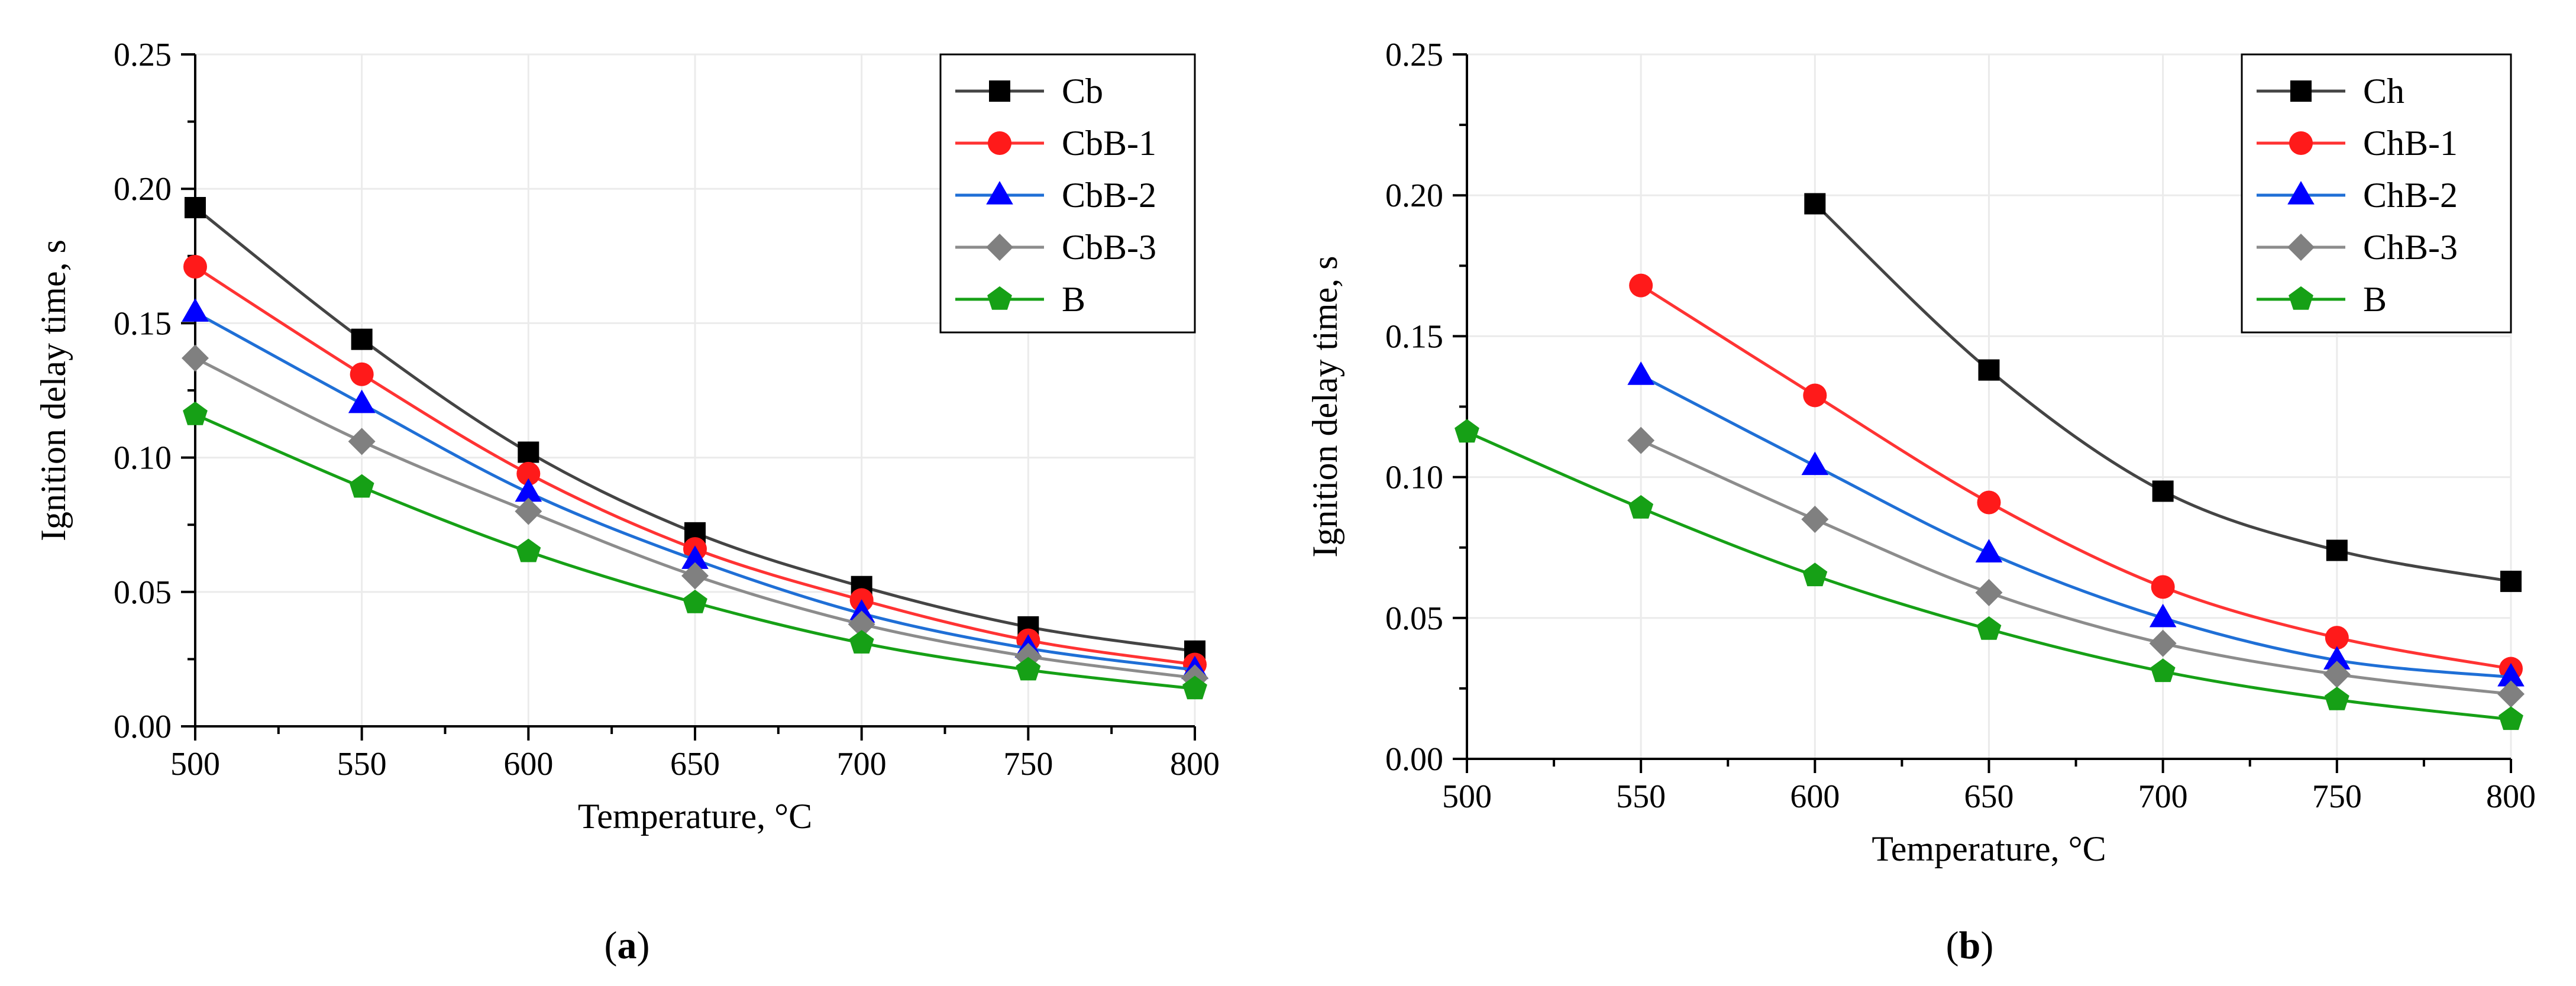  Describe the element at coordinates (2410, 195) in the screenshot. I see `legend-label: ChB-2` at that location.